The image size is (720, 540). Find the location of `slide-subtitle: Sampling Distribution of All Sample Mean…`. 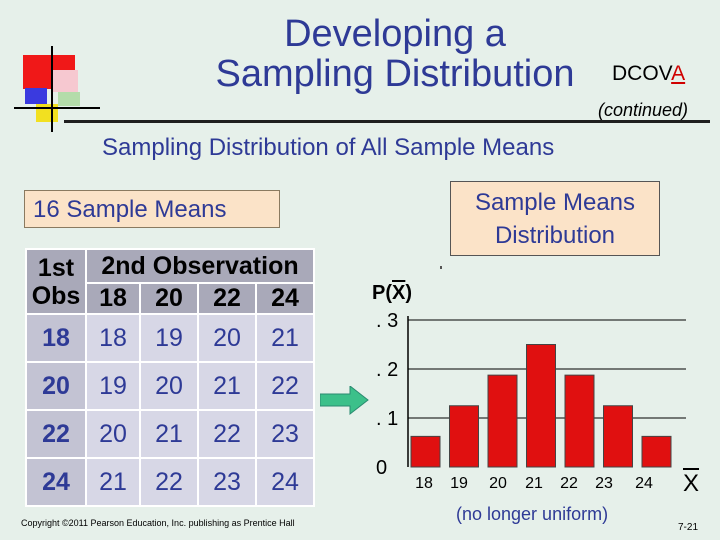

slide-subtitle: Sampling Distribution of All Sample Mean… is located at coordinates (328, 147).